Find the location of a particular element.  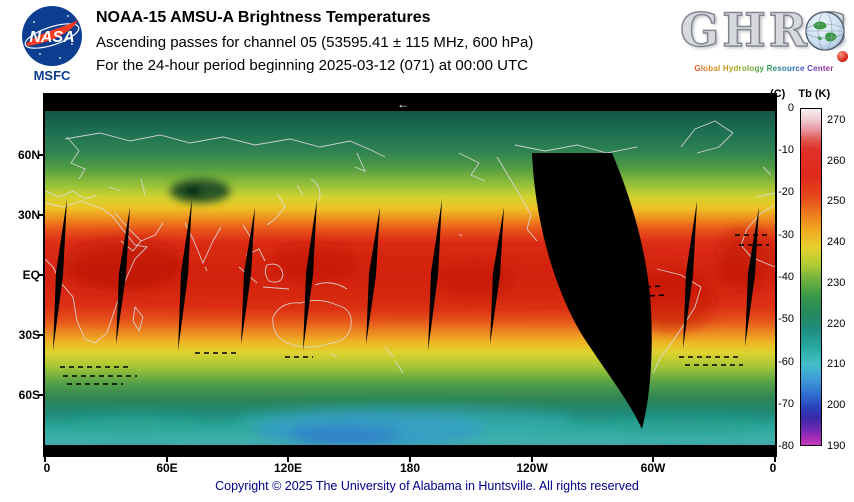

ghrc-pendulum-icon is located at coordinates (842, 56).